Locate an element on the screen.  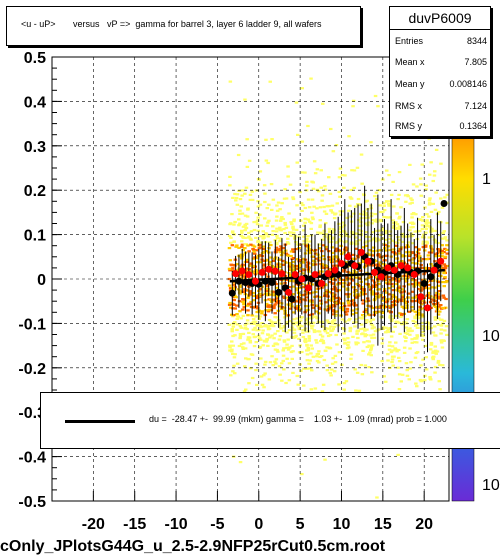
stat-row-rms-x: RMS x 7.124 is located at coordinates (441, 106).